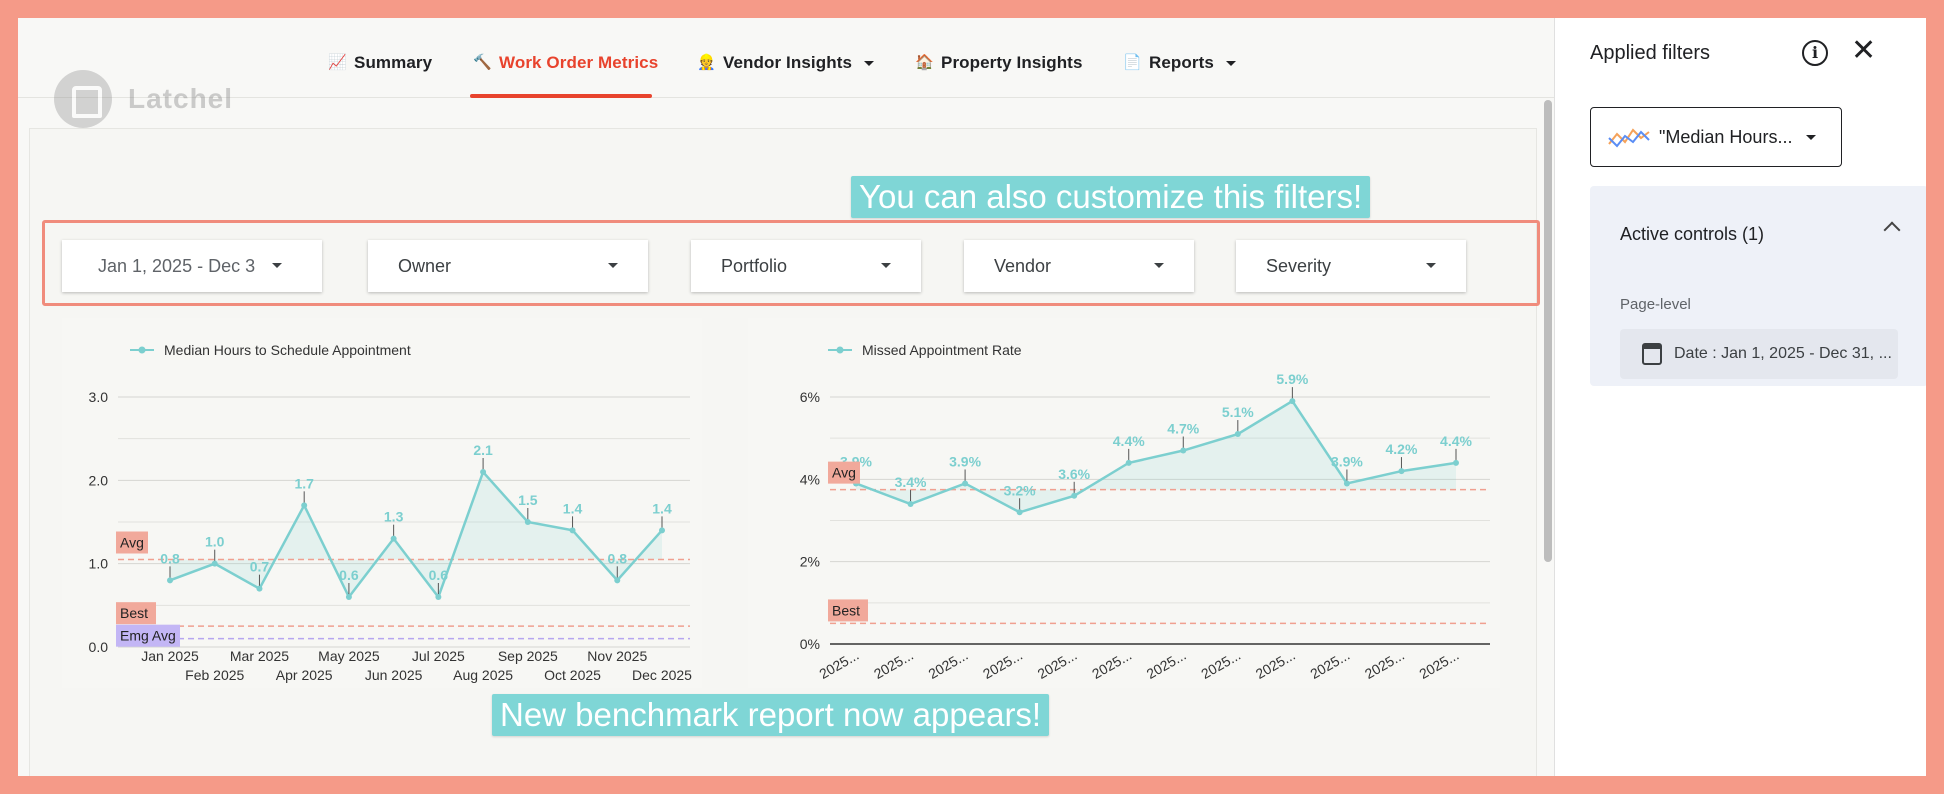 The height and width of the screenshot is (794, 1944). I want to click on panel-title: Applied filters, so click(1650, 53).